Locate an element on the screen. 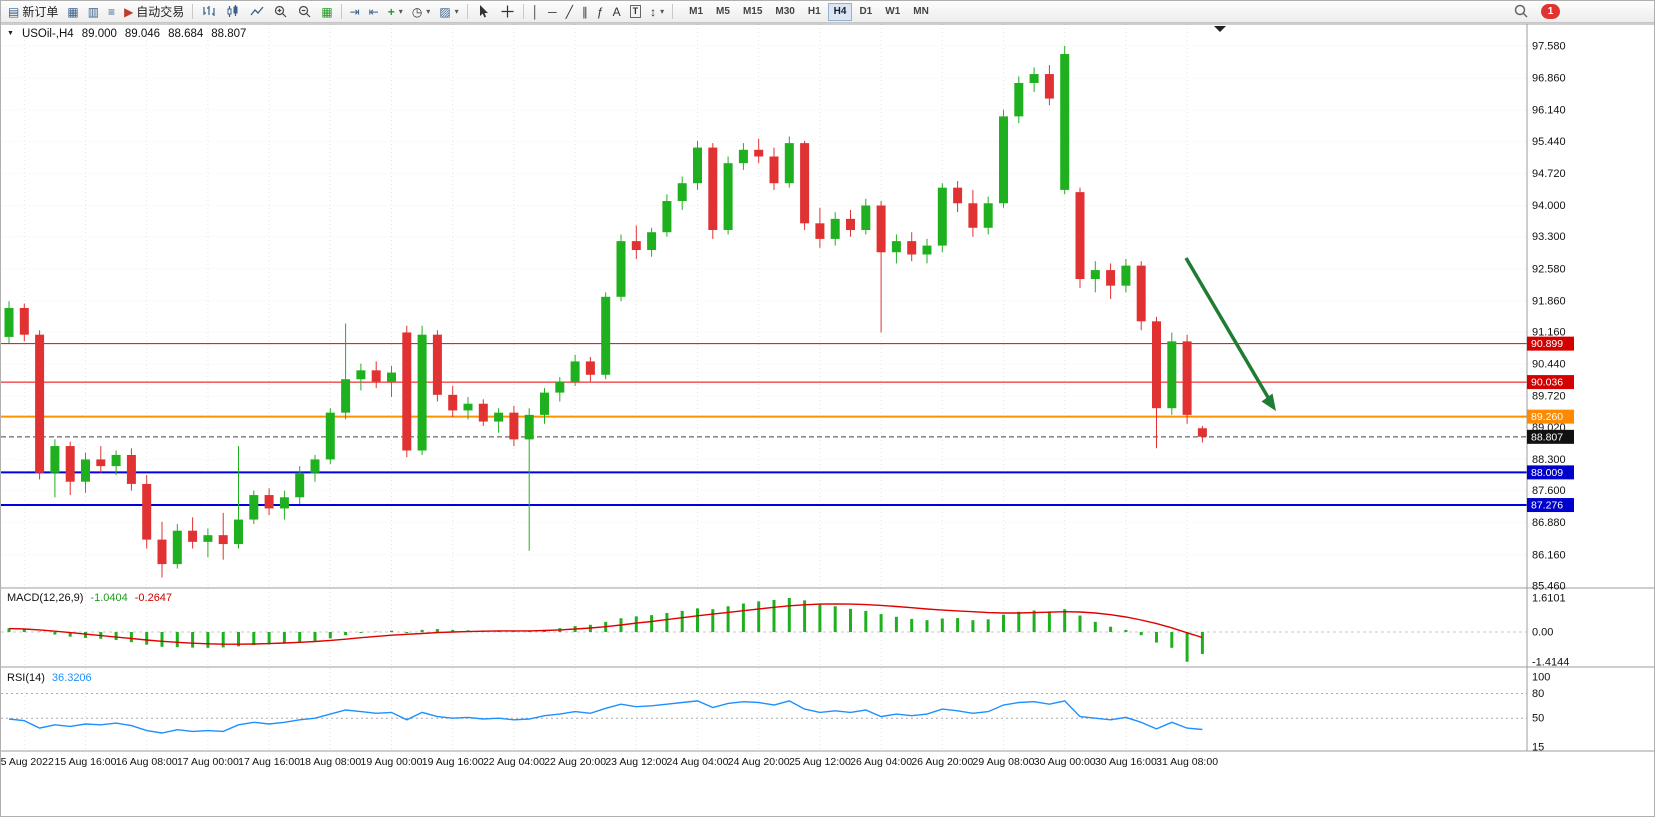 The width and height of the screenshot is (1655, 817). symbol-expand-icon: ▼ is located at coordinates (10, 33).